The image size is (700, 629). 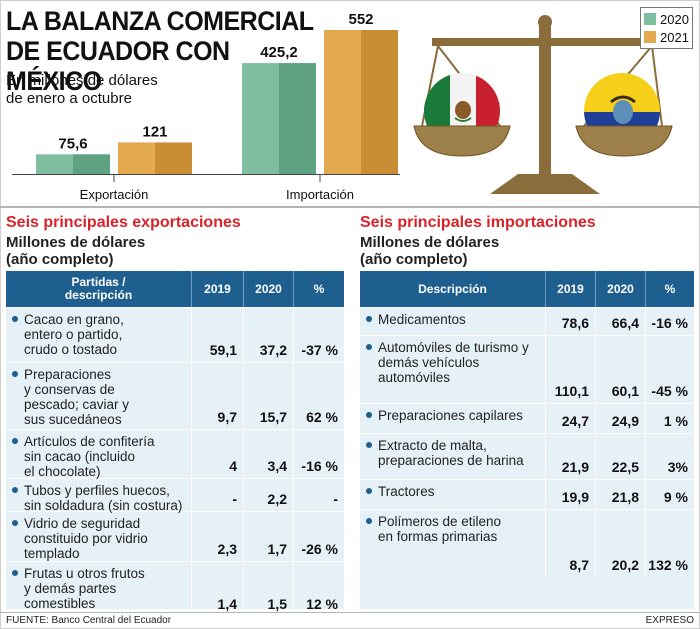 What do you see at coordinates (72, 143) in the screenshot?
I see `data-label-exportación-2020: 75,6` at bounding box center [72, 143].